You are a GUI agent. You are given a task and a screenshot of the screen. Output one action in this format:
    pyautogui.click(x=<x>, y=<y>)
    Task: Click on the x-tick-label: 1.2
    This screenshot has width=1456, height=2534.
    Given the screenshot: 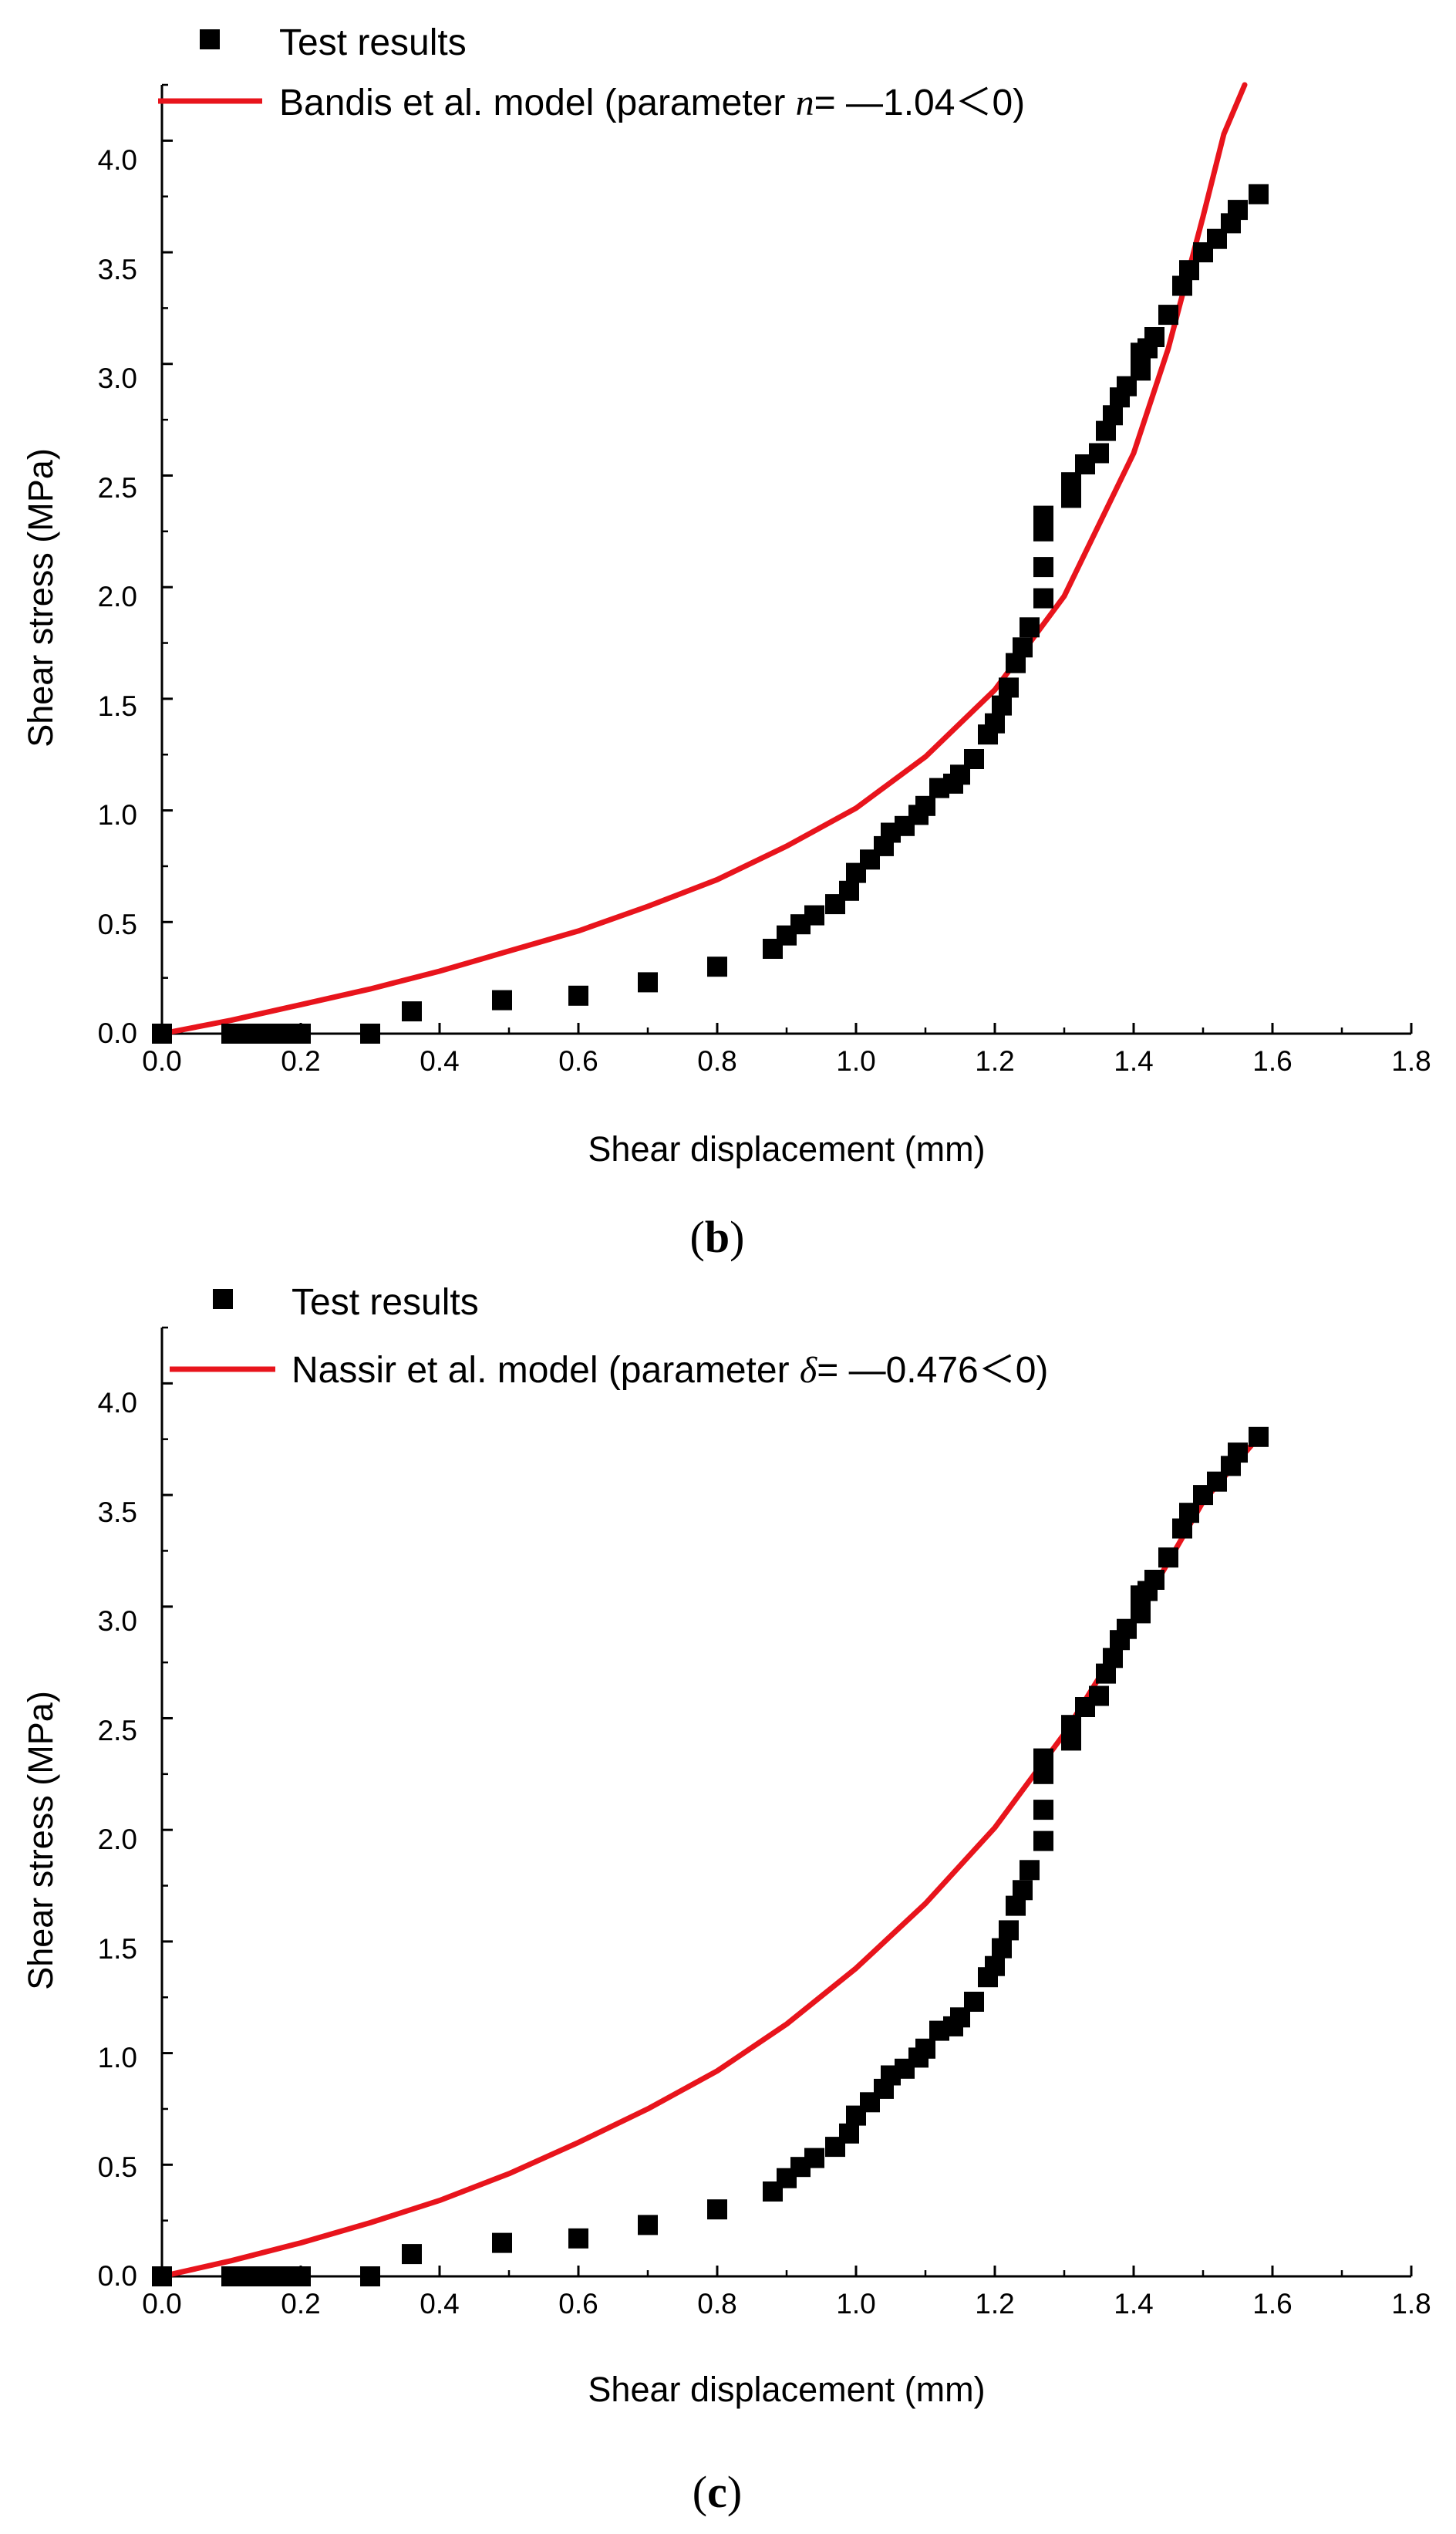 What is the action you would take?
    pyautogui.click(x=995, y=1061)
    